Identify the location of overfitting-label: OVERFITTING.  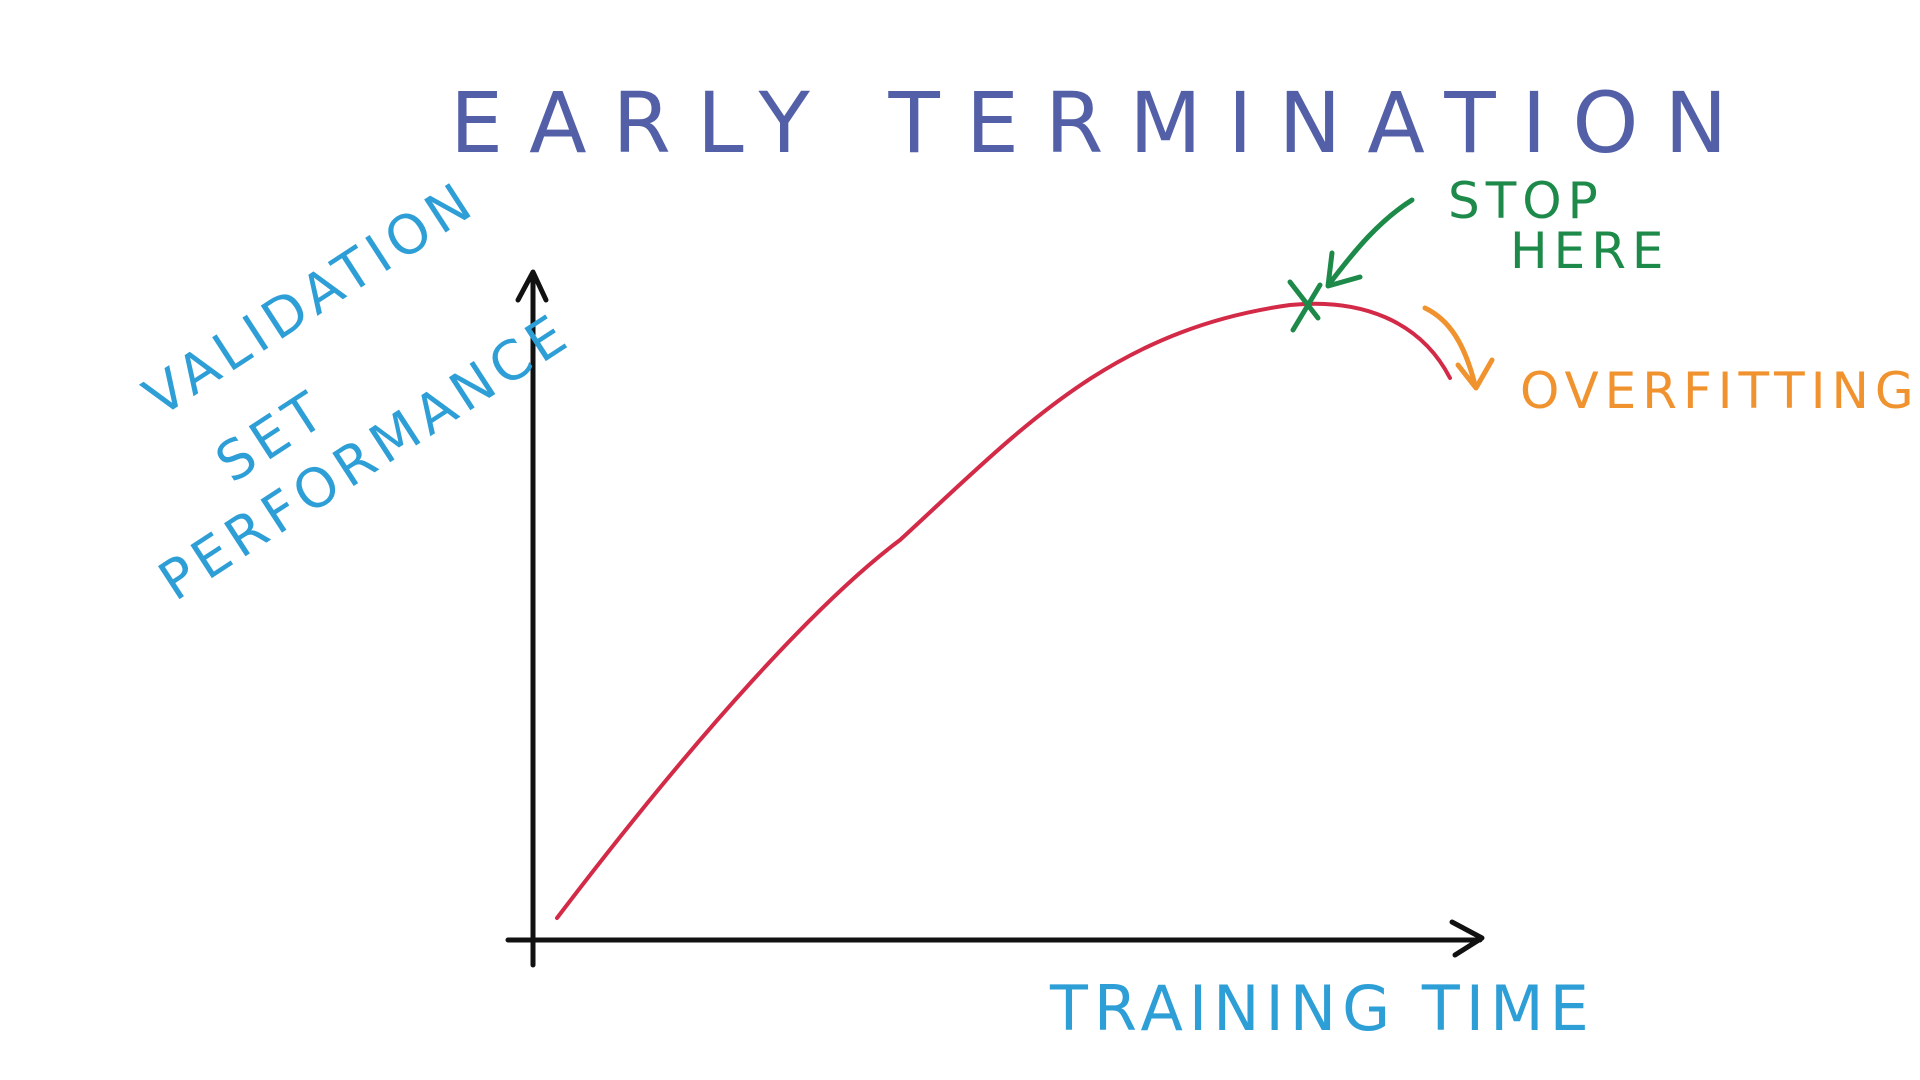
(1720, 391).